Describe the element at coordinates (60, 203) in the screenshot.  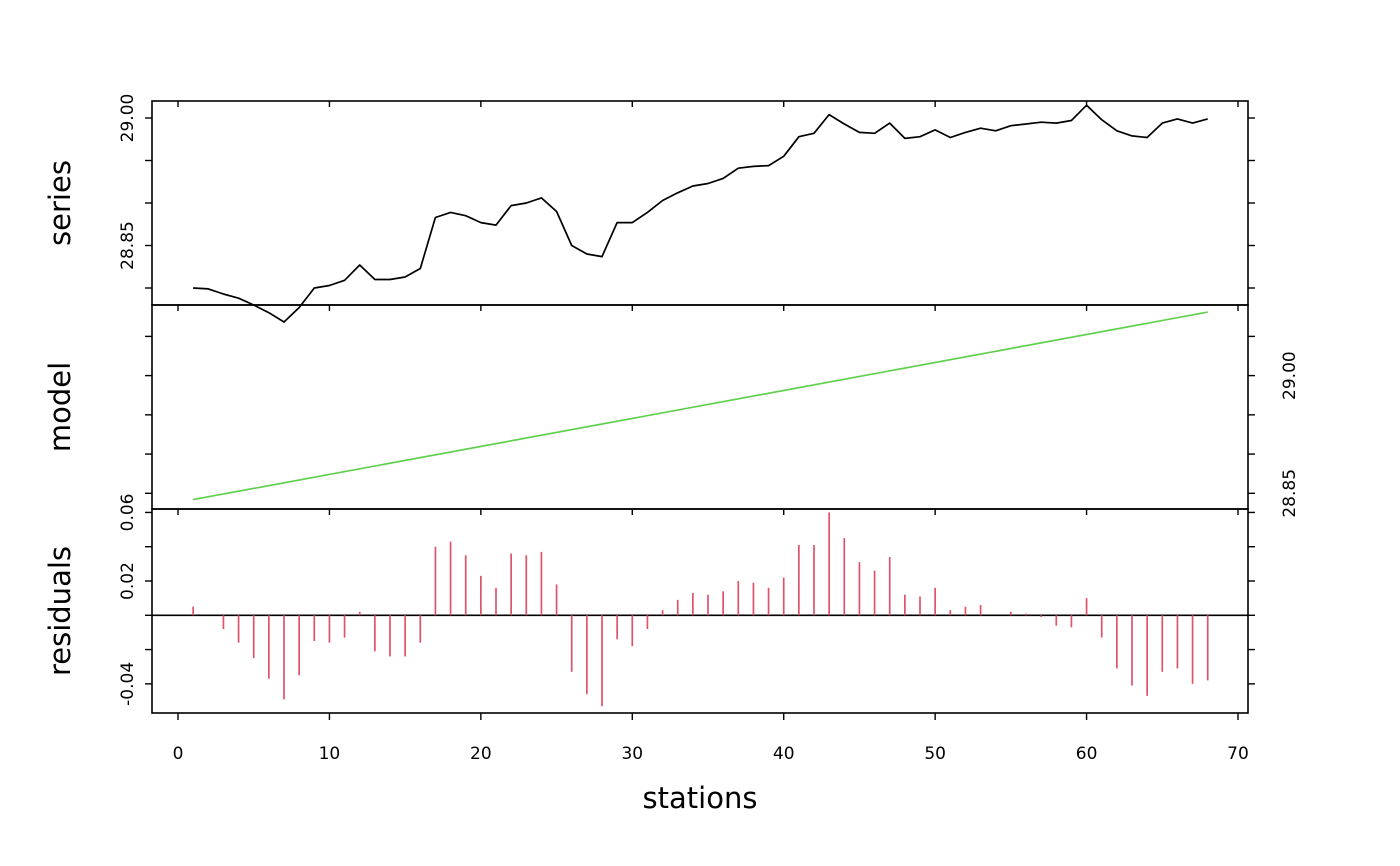
I see `series-panel-title: series` at that location.